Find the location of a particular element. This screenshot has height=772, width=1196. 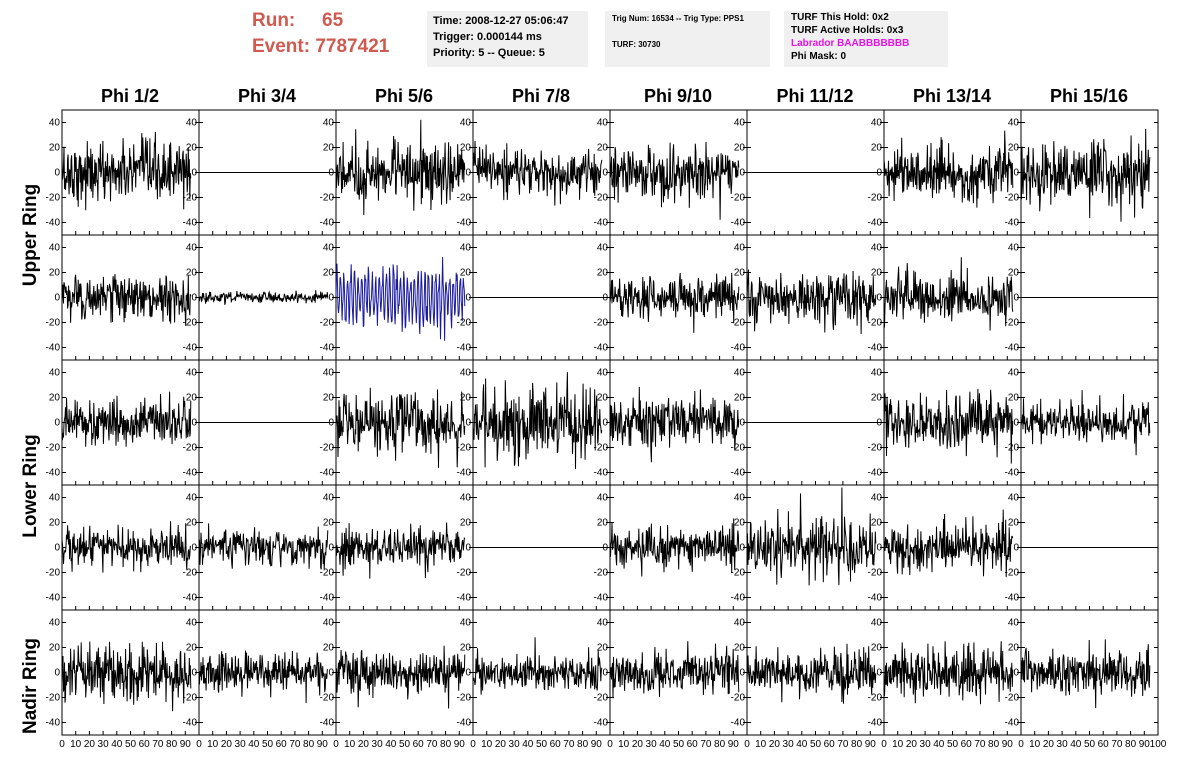

time-text: Time: 2008-12-27 05:06:47 is located at coordinates (501, 21).